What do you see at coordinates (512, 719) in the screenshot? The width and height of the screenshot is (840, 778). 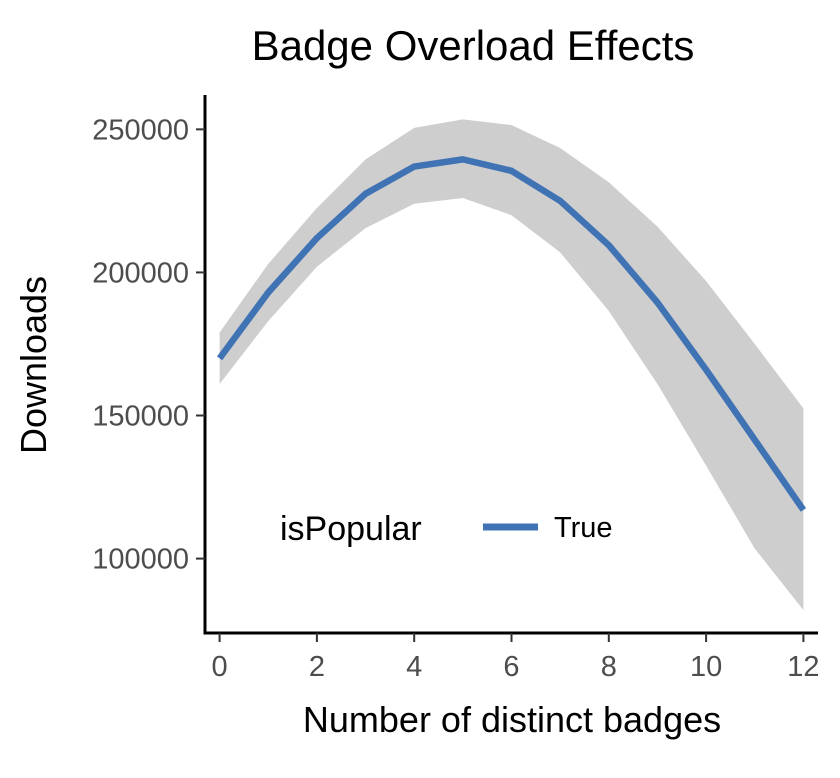 I see `x-axis-title: Number of distinct badges` at bounding box center [512, 719].